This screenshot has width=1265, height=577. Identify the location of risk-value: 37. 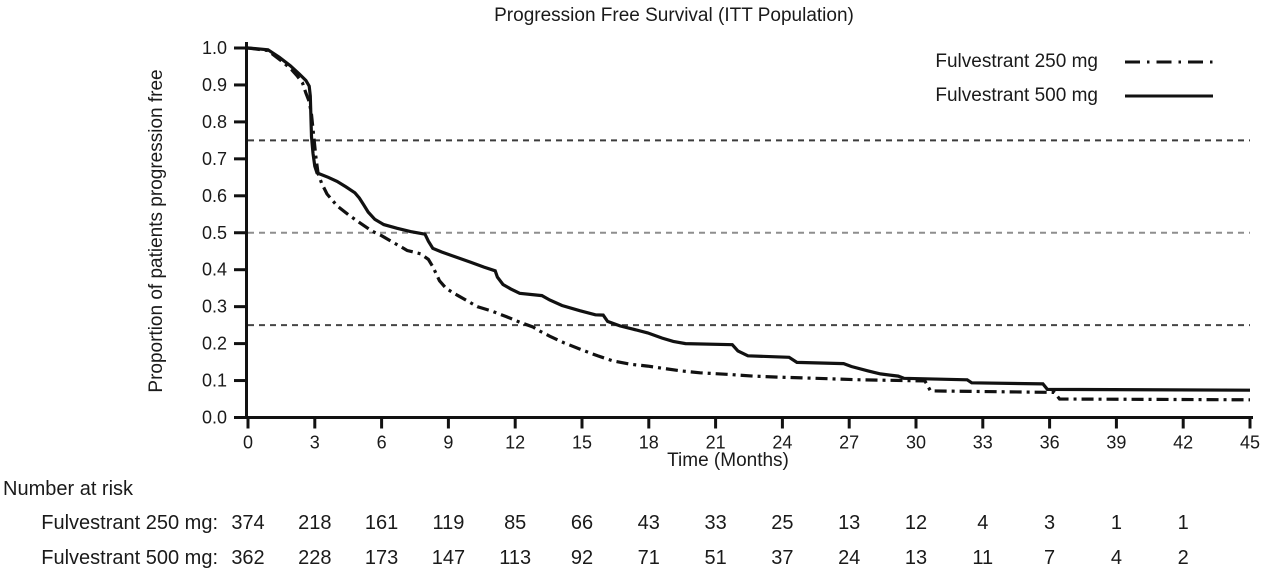
(782, 558).